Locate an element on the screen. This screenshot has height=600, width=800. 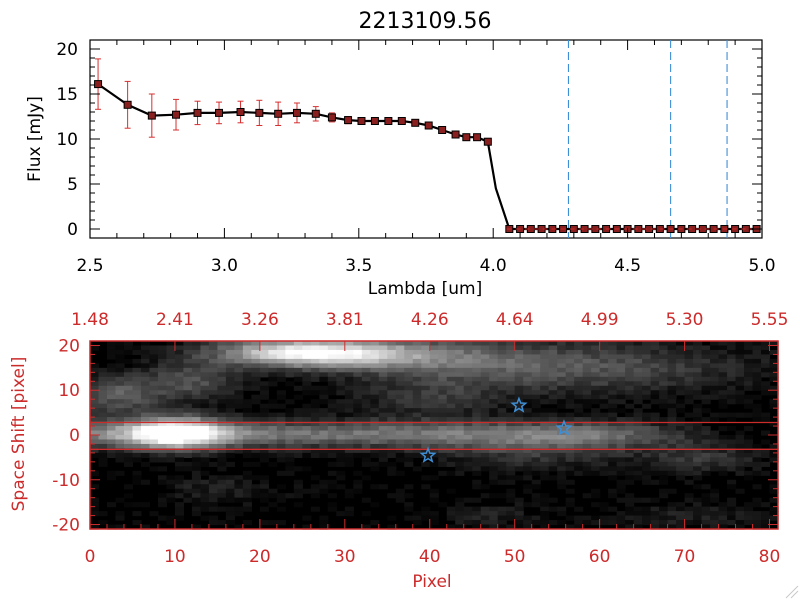
top-axis-tick-label: 4.99 is located at coordinates (600, 320).